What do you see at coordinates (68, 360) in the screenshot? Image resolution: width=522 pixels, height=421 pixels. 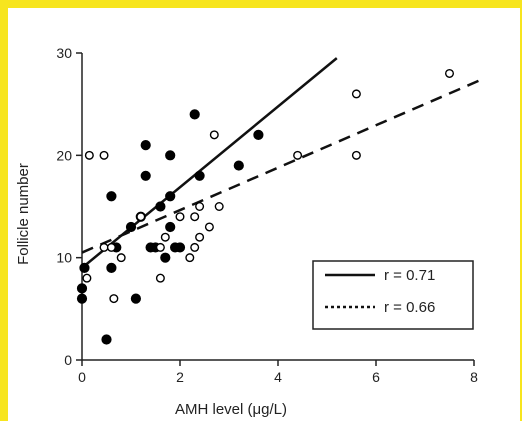 I see `y-tick-label: 0` at bounding box center [68, 360].